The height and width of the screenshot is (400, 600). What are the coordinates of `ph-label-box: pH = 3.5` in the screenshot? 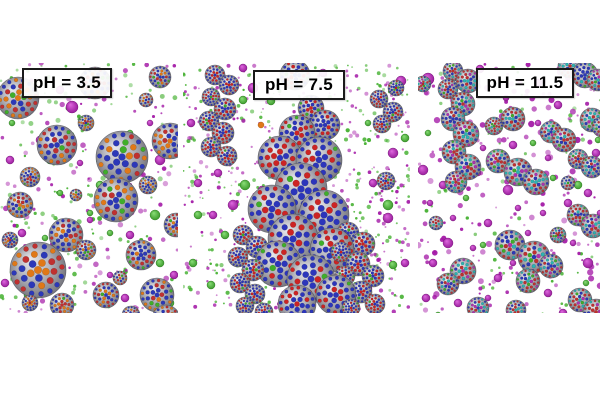 It's located at (67, 83).